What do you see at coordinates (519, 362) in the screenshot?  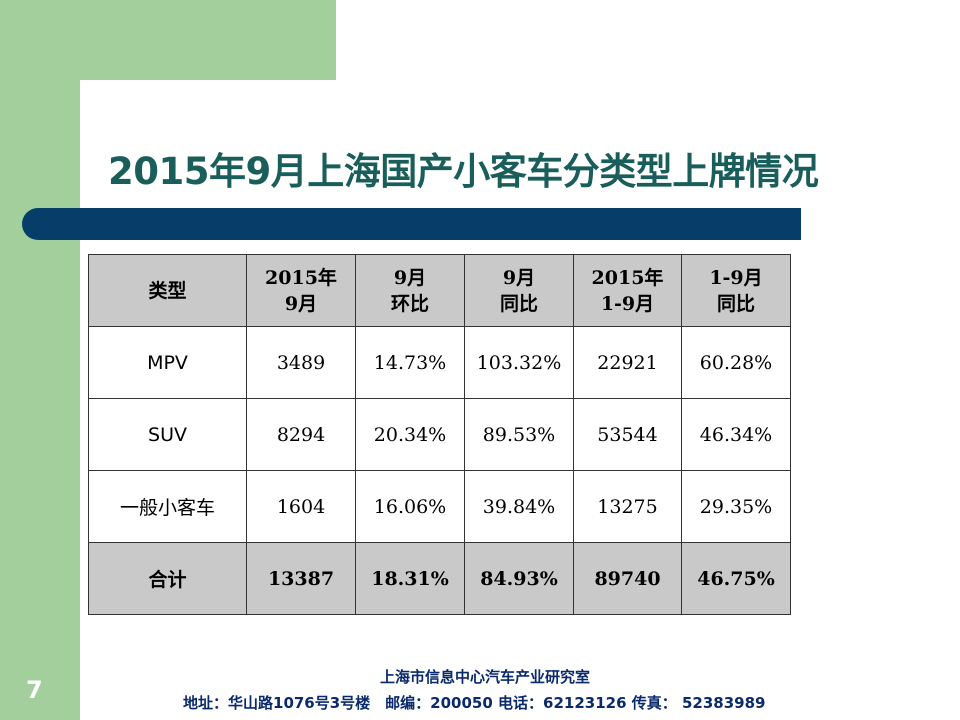 I see `table-cell: 103.32%` at bounding box center [519, 362].